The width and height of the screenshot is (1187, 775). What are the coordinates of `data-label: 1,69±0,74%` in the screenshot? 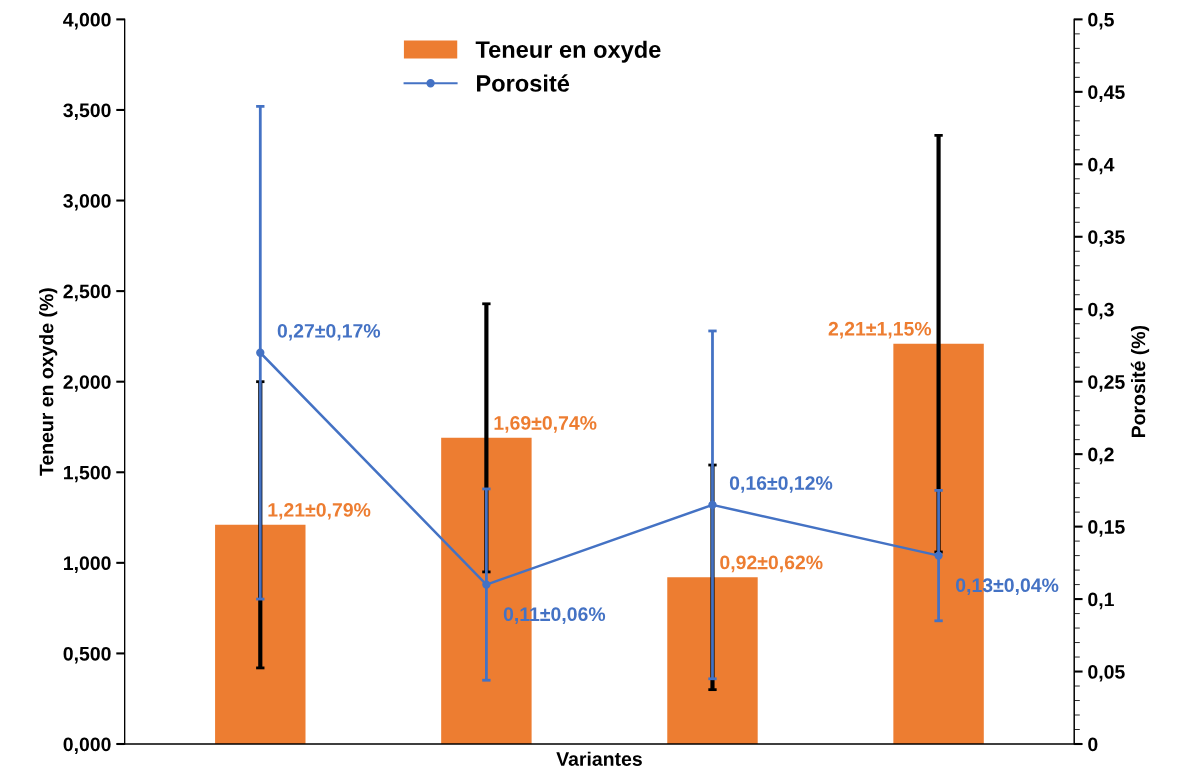 It's located at (545, 424).